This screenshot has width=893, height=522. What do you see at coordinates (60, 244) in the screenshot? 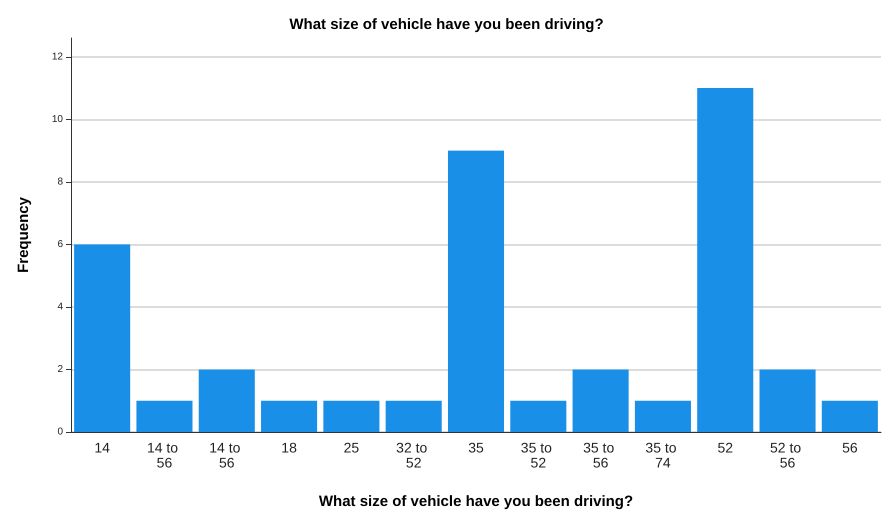
I see `y-tick-label: 6` at bounding box center [60, 244].